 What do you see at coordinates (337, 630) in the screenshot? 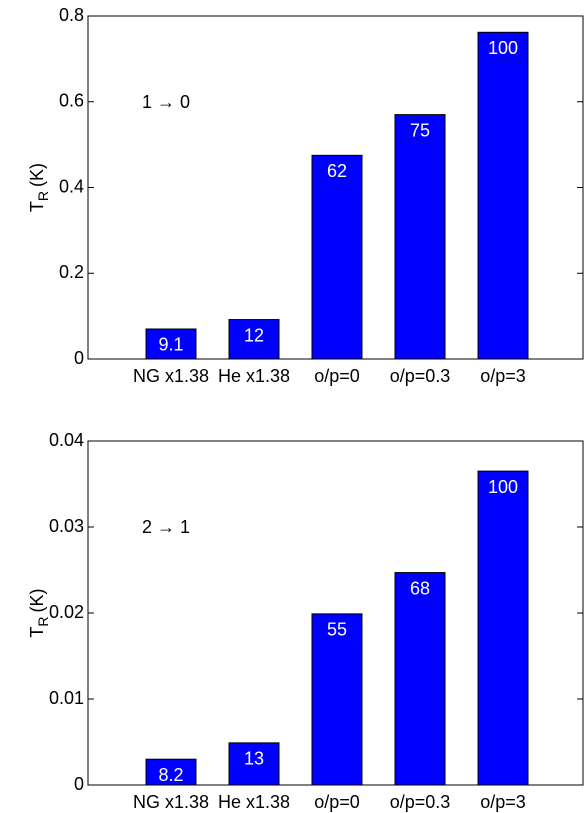
I see `bar-label: 55` at bounding box center [337, 630].